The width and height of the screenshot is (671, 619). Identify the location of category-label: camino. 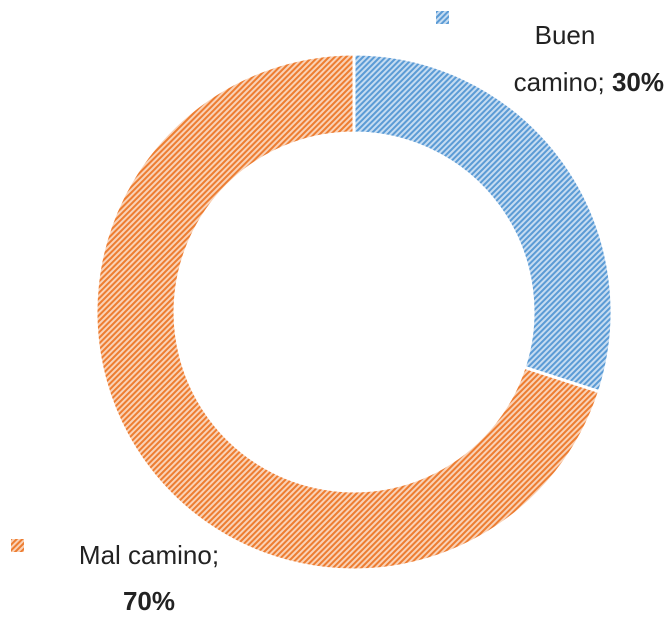
(556, 82).